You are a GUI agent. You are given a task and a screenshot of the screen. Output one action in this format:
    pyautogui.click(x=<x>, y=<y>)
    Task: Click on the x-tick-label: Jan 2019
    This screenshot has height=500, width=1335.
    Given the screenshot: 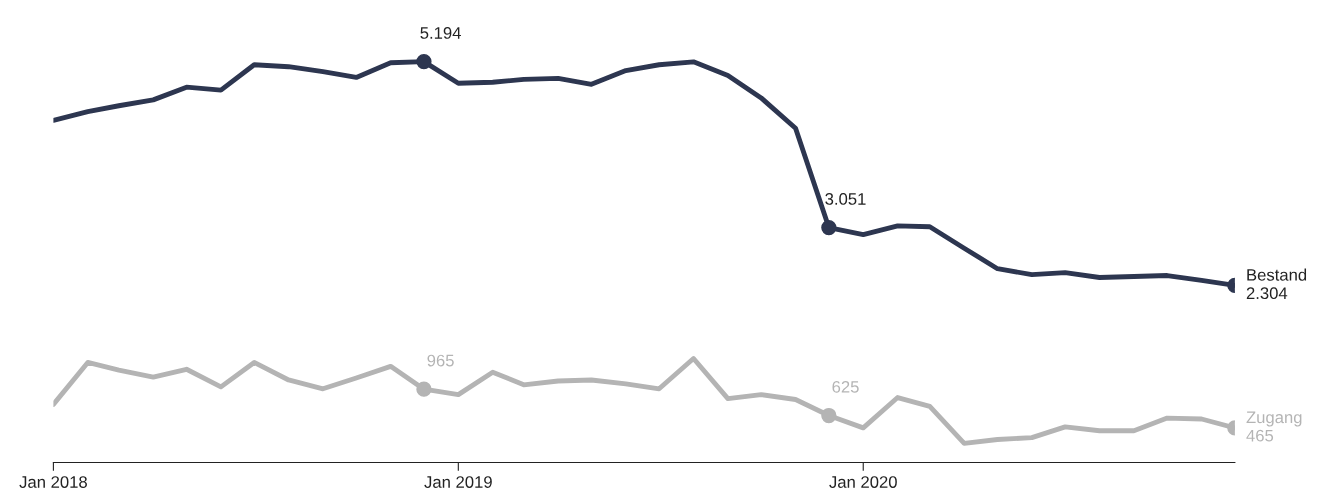 What is the action you would take?
    pyautogui.click(x=458, y=482)
    